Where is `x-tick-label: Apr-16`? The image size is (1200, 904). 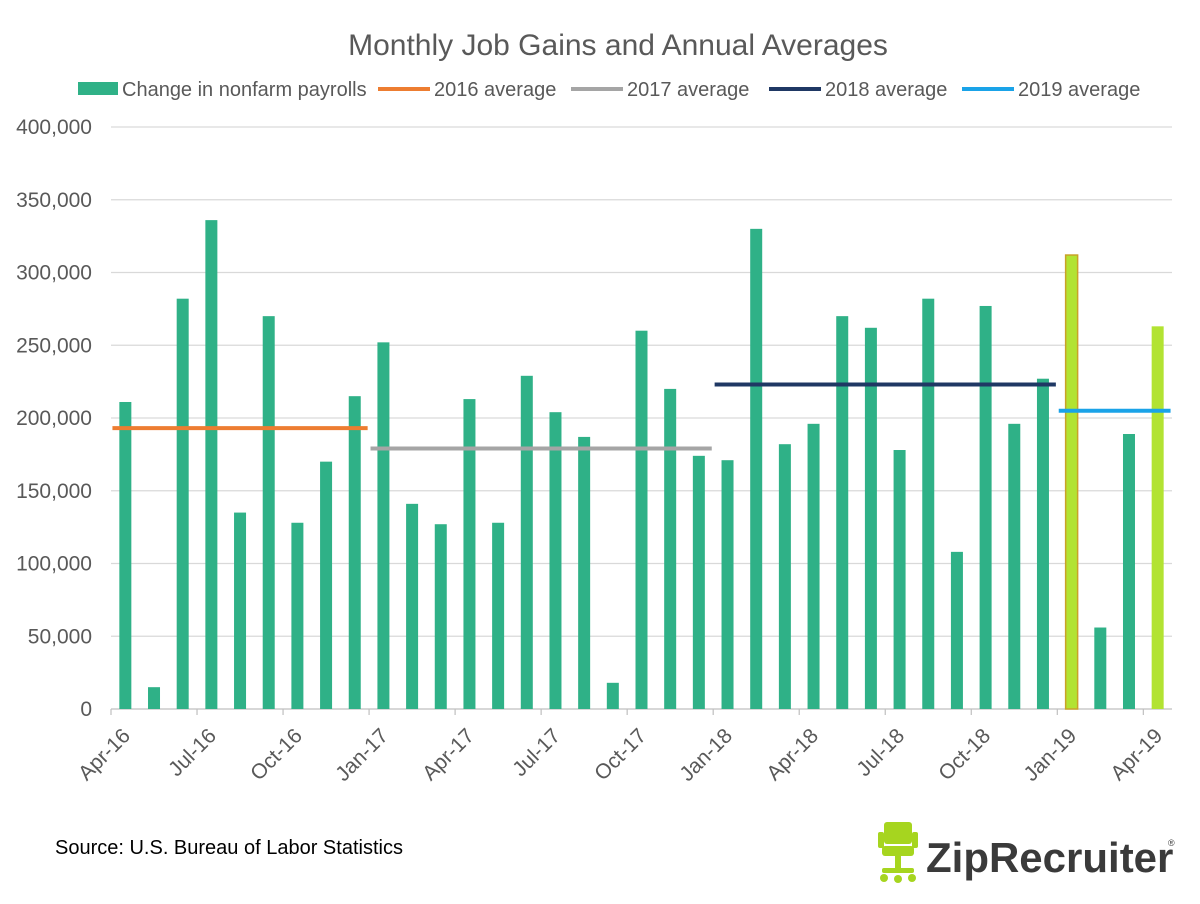
x-tick-label: Apr-16 is located at coordinates (104, 754).